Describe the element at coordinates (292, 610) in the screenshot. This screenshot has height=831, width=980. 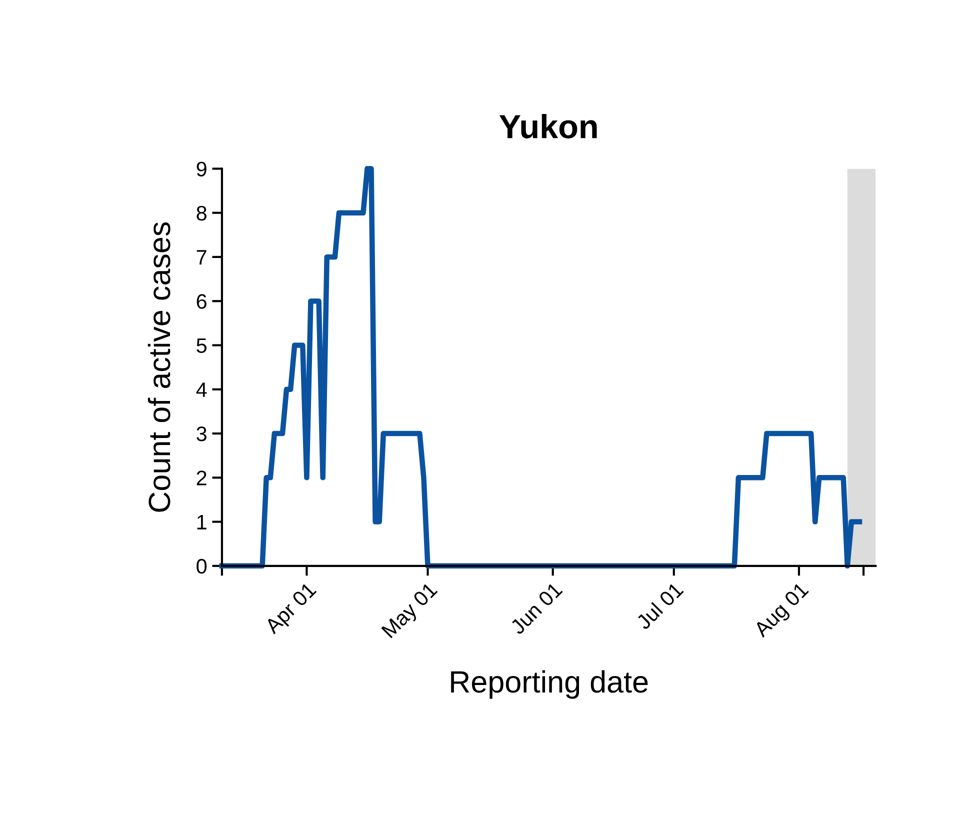
I see `x-tick-label: Apr 01` at that location.